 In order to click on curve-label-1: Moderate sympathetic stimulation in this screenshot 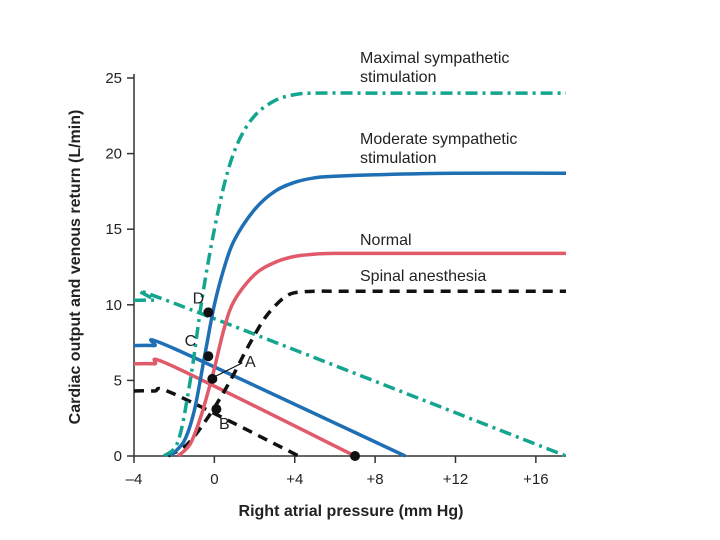, I will do `click(438, 149)`.